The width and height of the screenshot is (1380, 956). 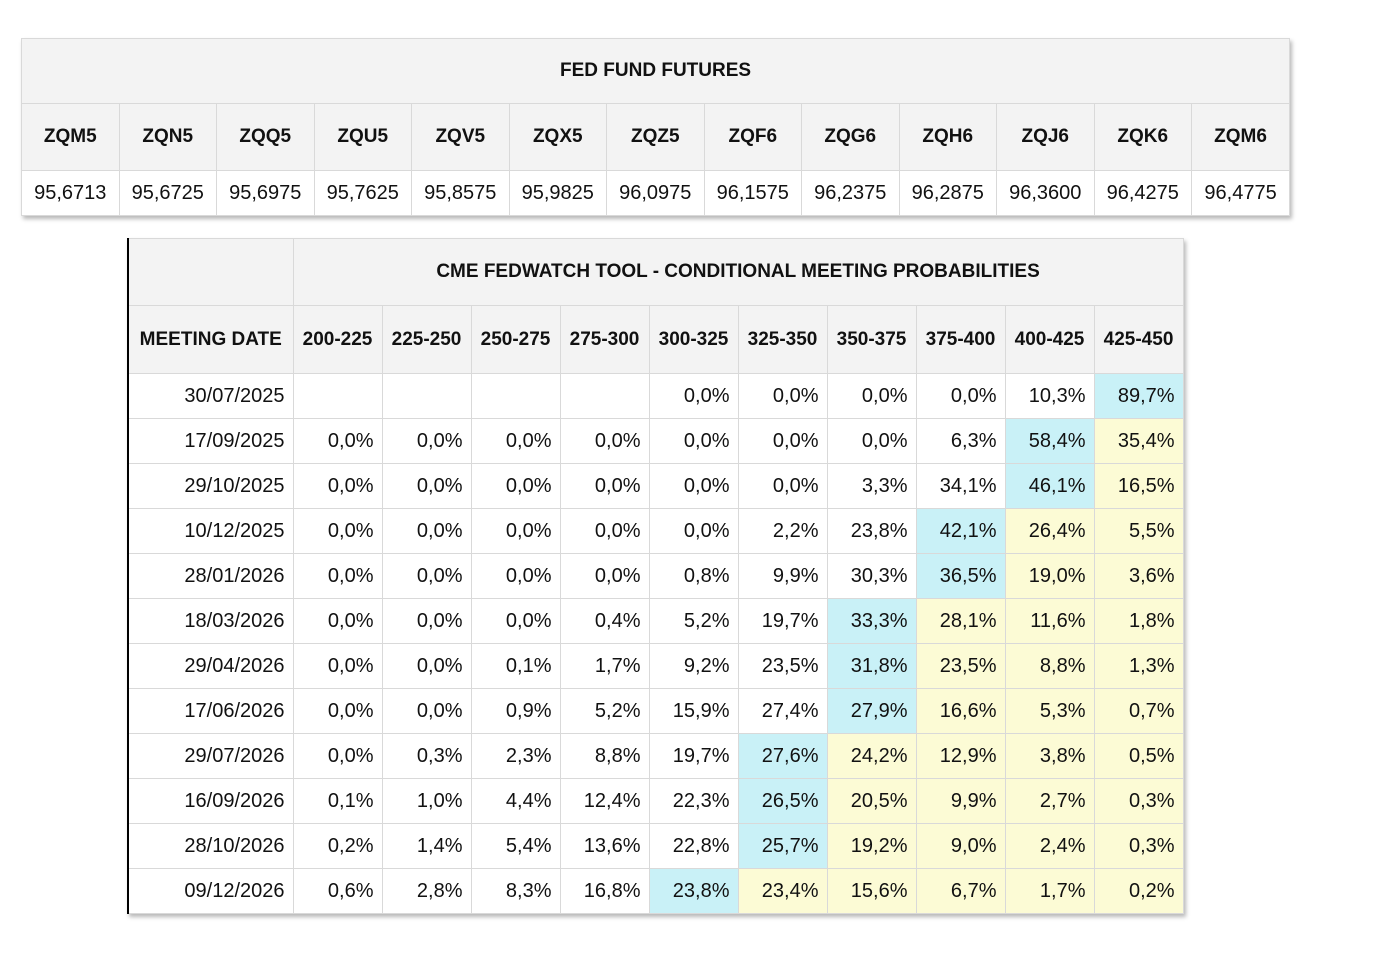 What do you see at coordinates (782, 801) in the screenshot?
I see `probability-cell: 26,5%` at bounding box center [782, 801].